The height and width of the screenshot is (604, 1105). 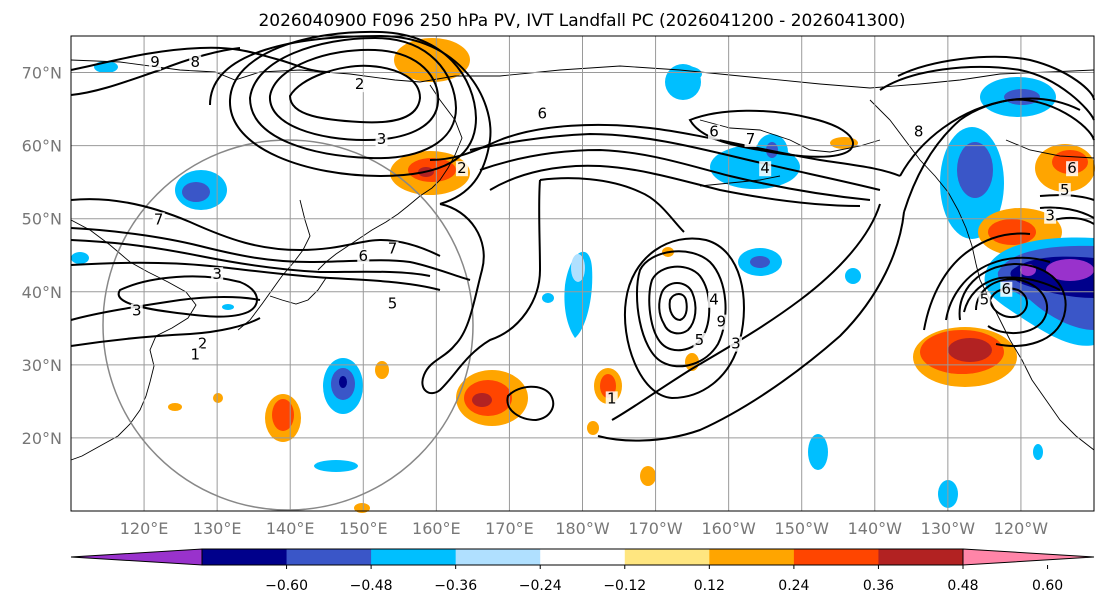 What do you see at coordinates (371, 586) in the screenshot?
I see `colorbar-tick-label: −0.48` at bounding box center [371, 586].